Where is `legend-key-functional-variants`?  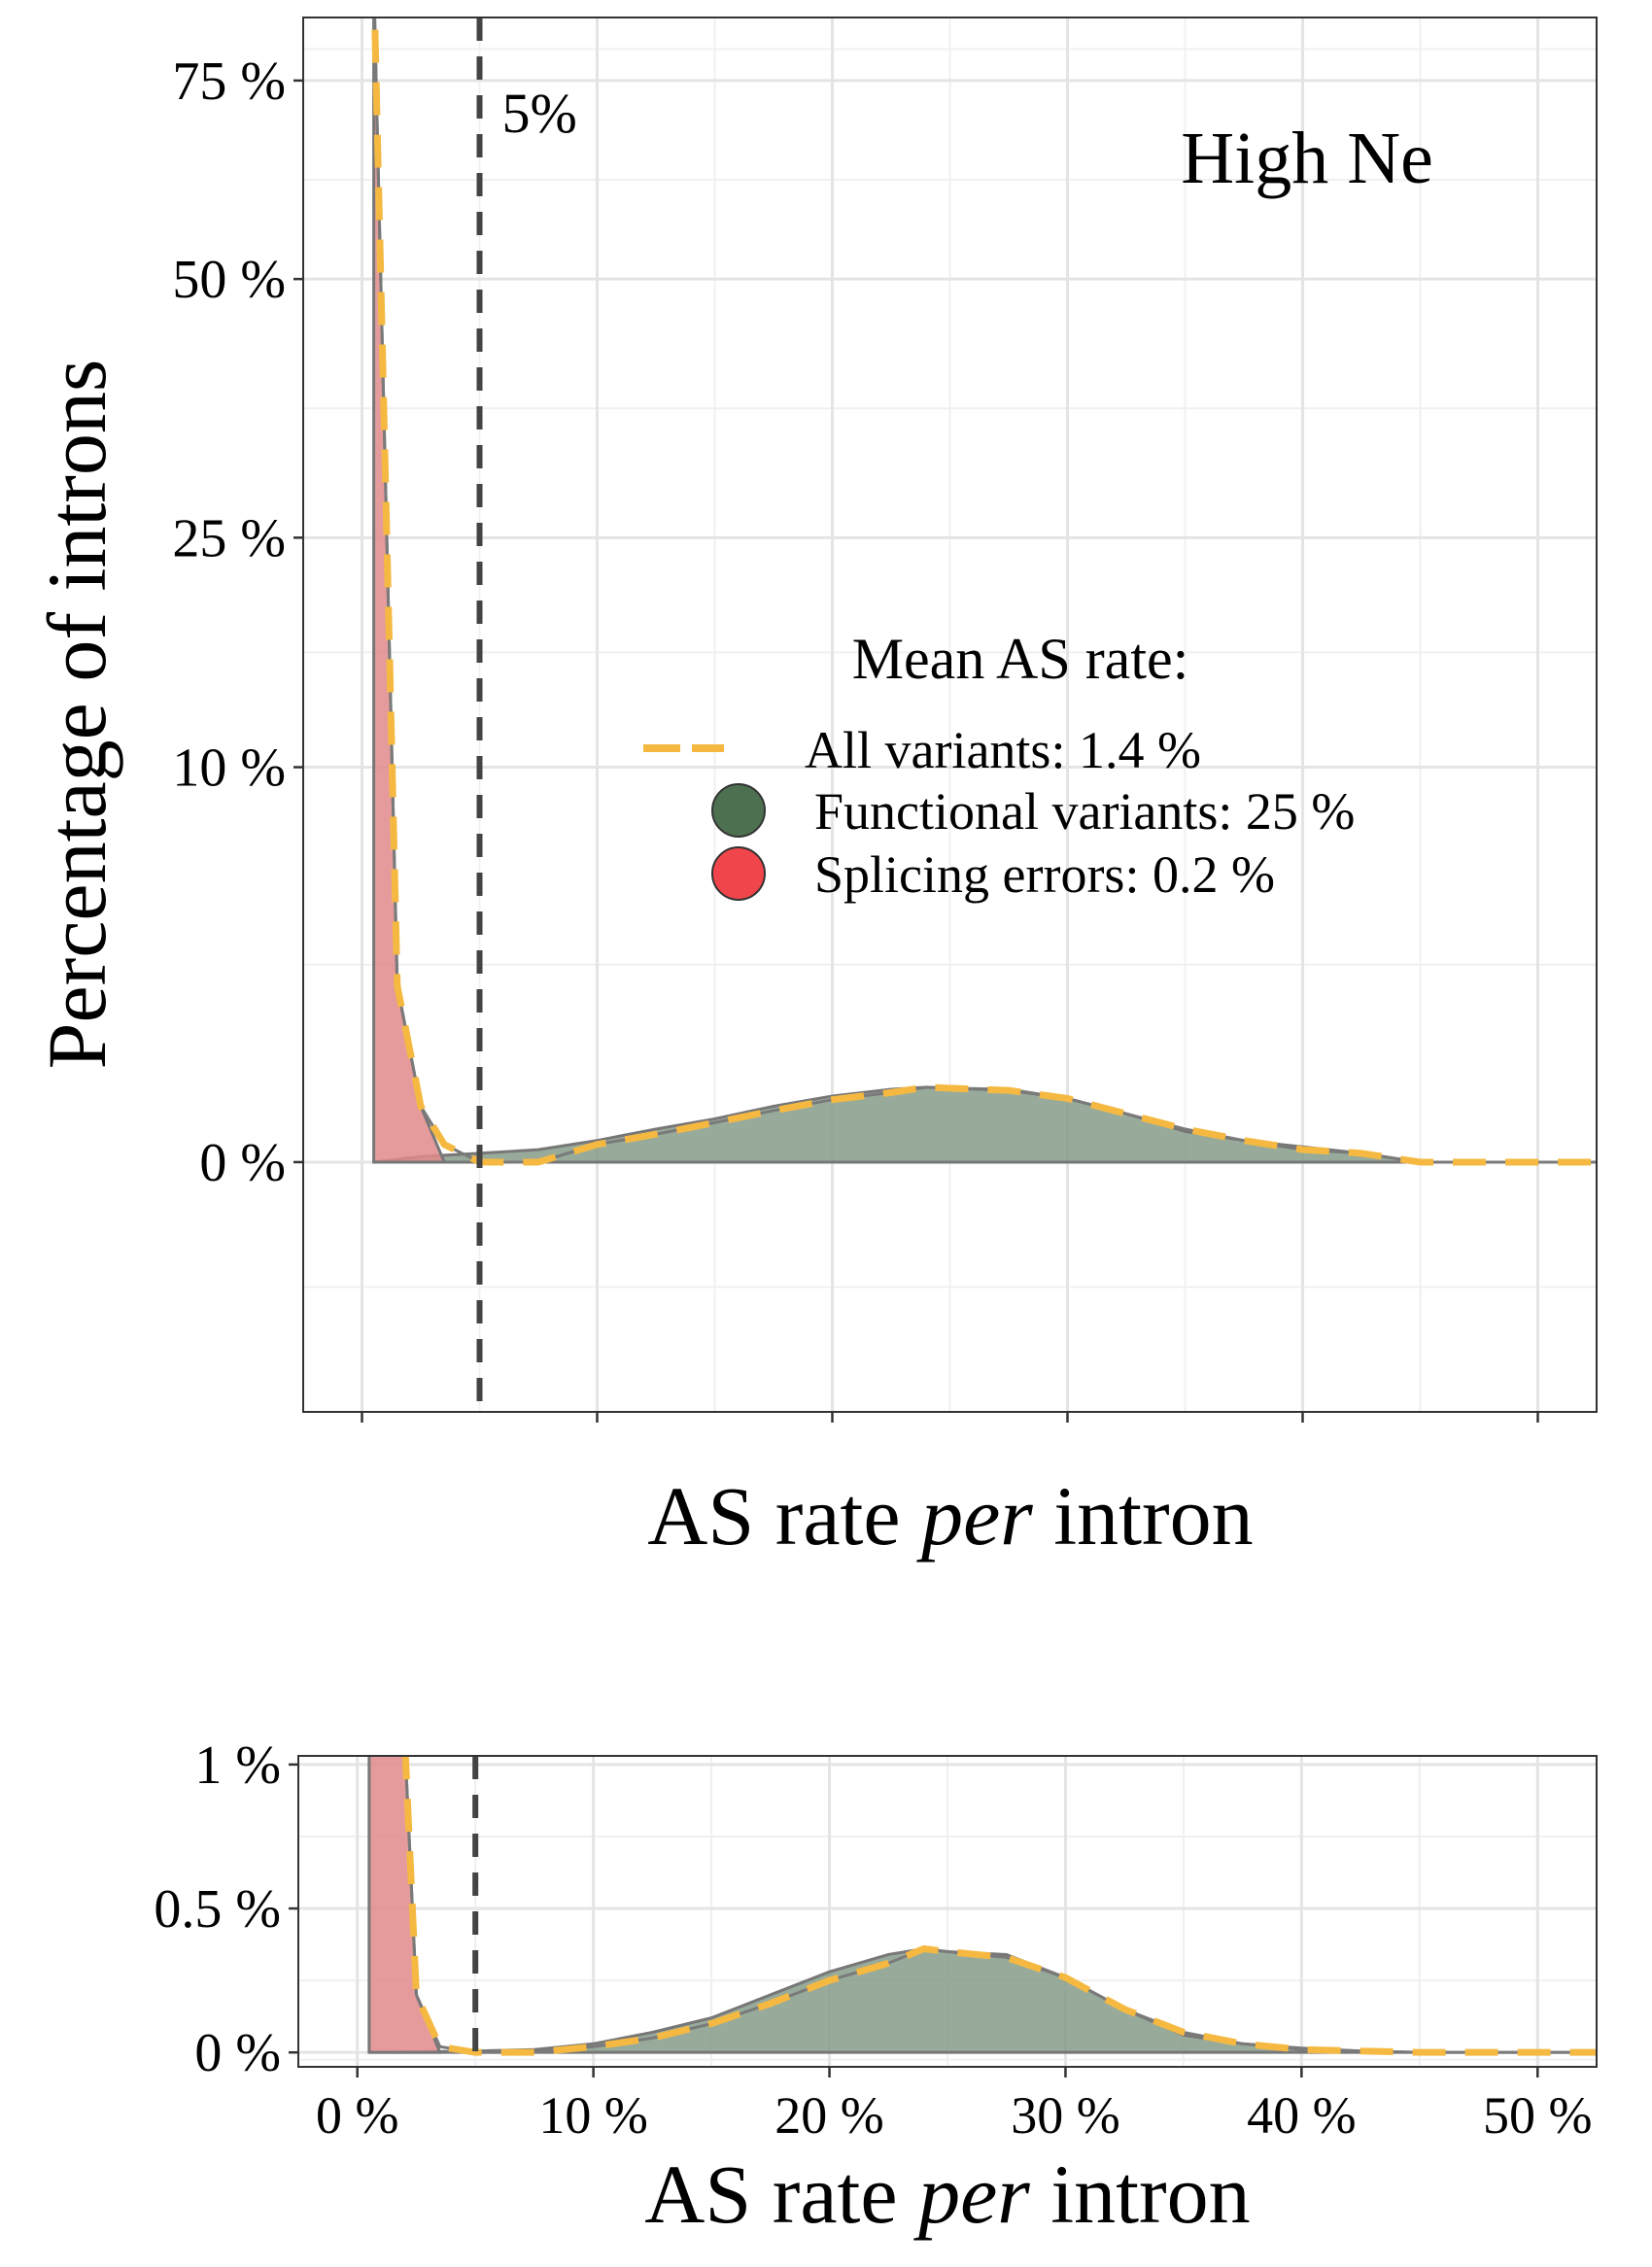 legend-key-functional-variants is located at coordinates (739, 810).